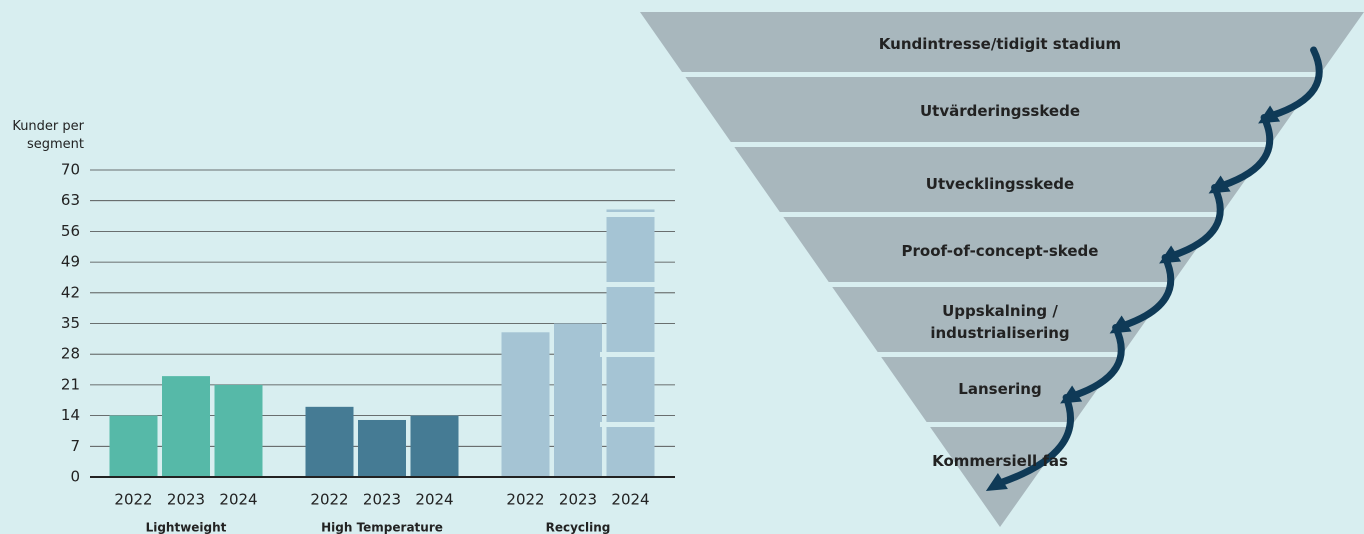 This screenshot has width=1364, height=534. What do you see at coordinates (1000, 322) in the screenshot?
I see `funnel-stage: Uppskalning / industrialisering` at bounding box center [1000, 322].